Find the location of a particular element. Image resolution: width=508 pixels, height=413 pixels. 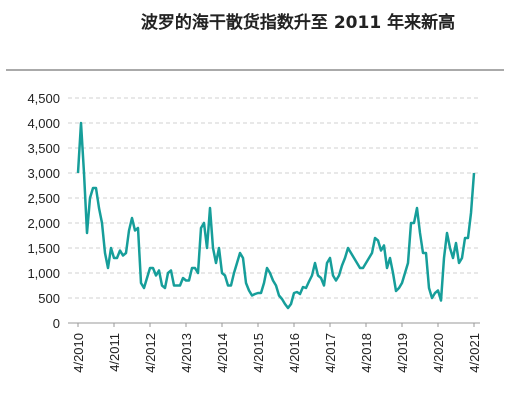

y-tick-label: 4,000 is located at coordinates (43, 123).